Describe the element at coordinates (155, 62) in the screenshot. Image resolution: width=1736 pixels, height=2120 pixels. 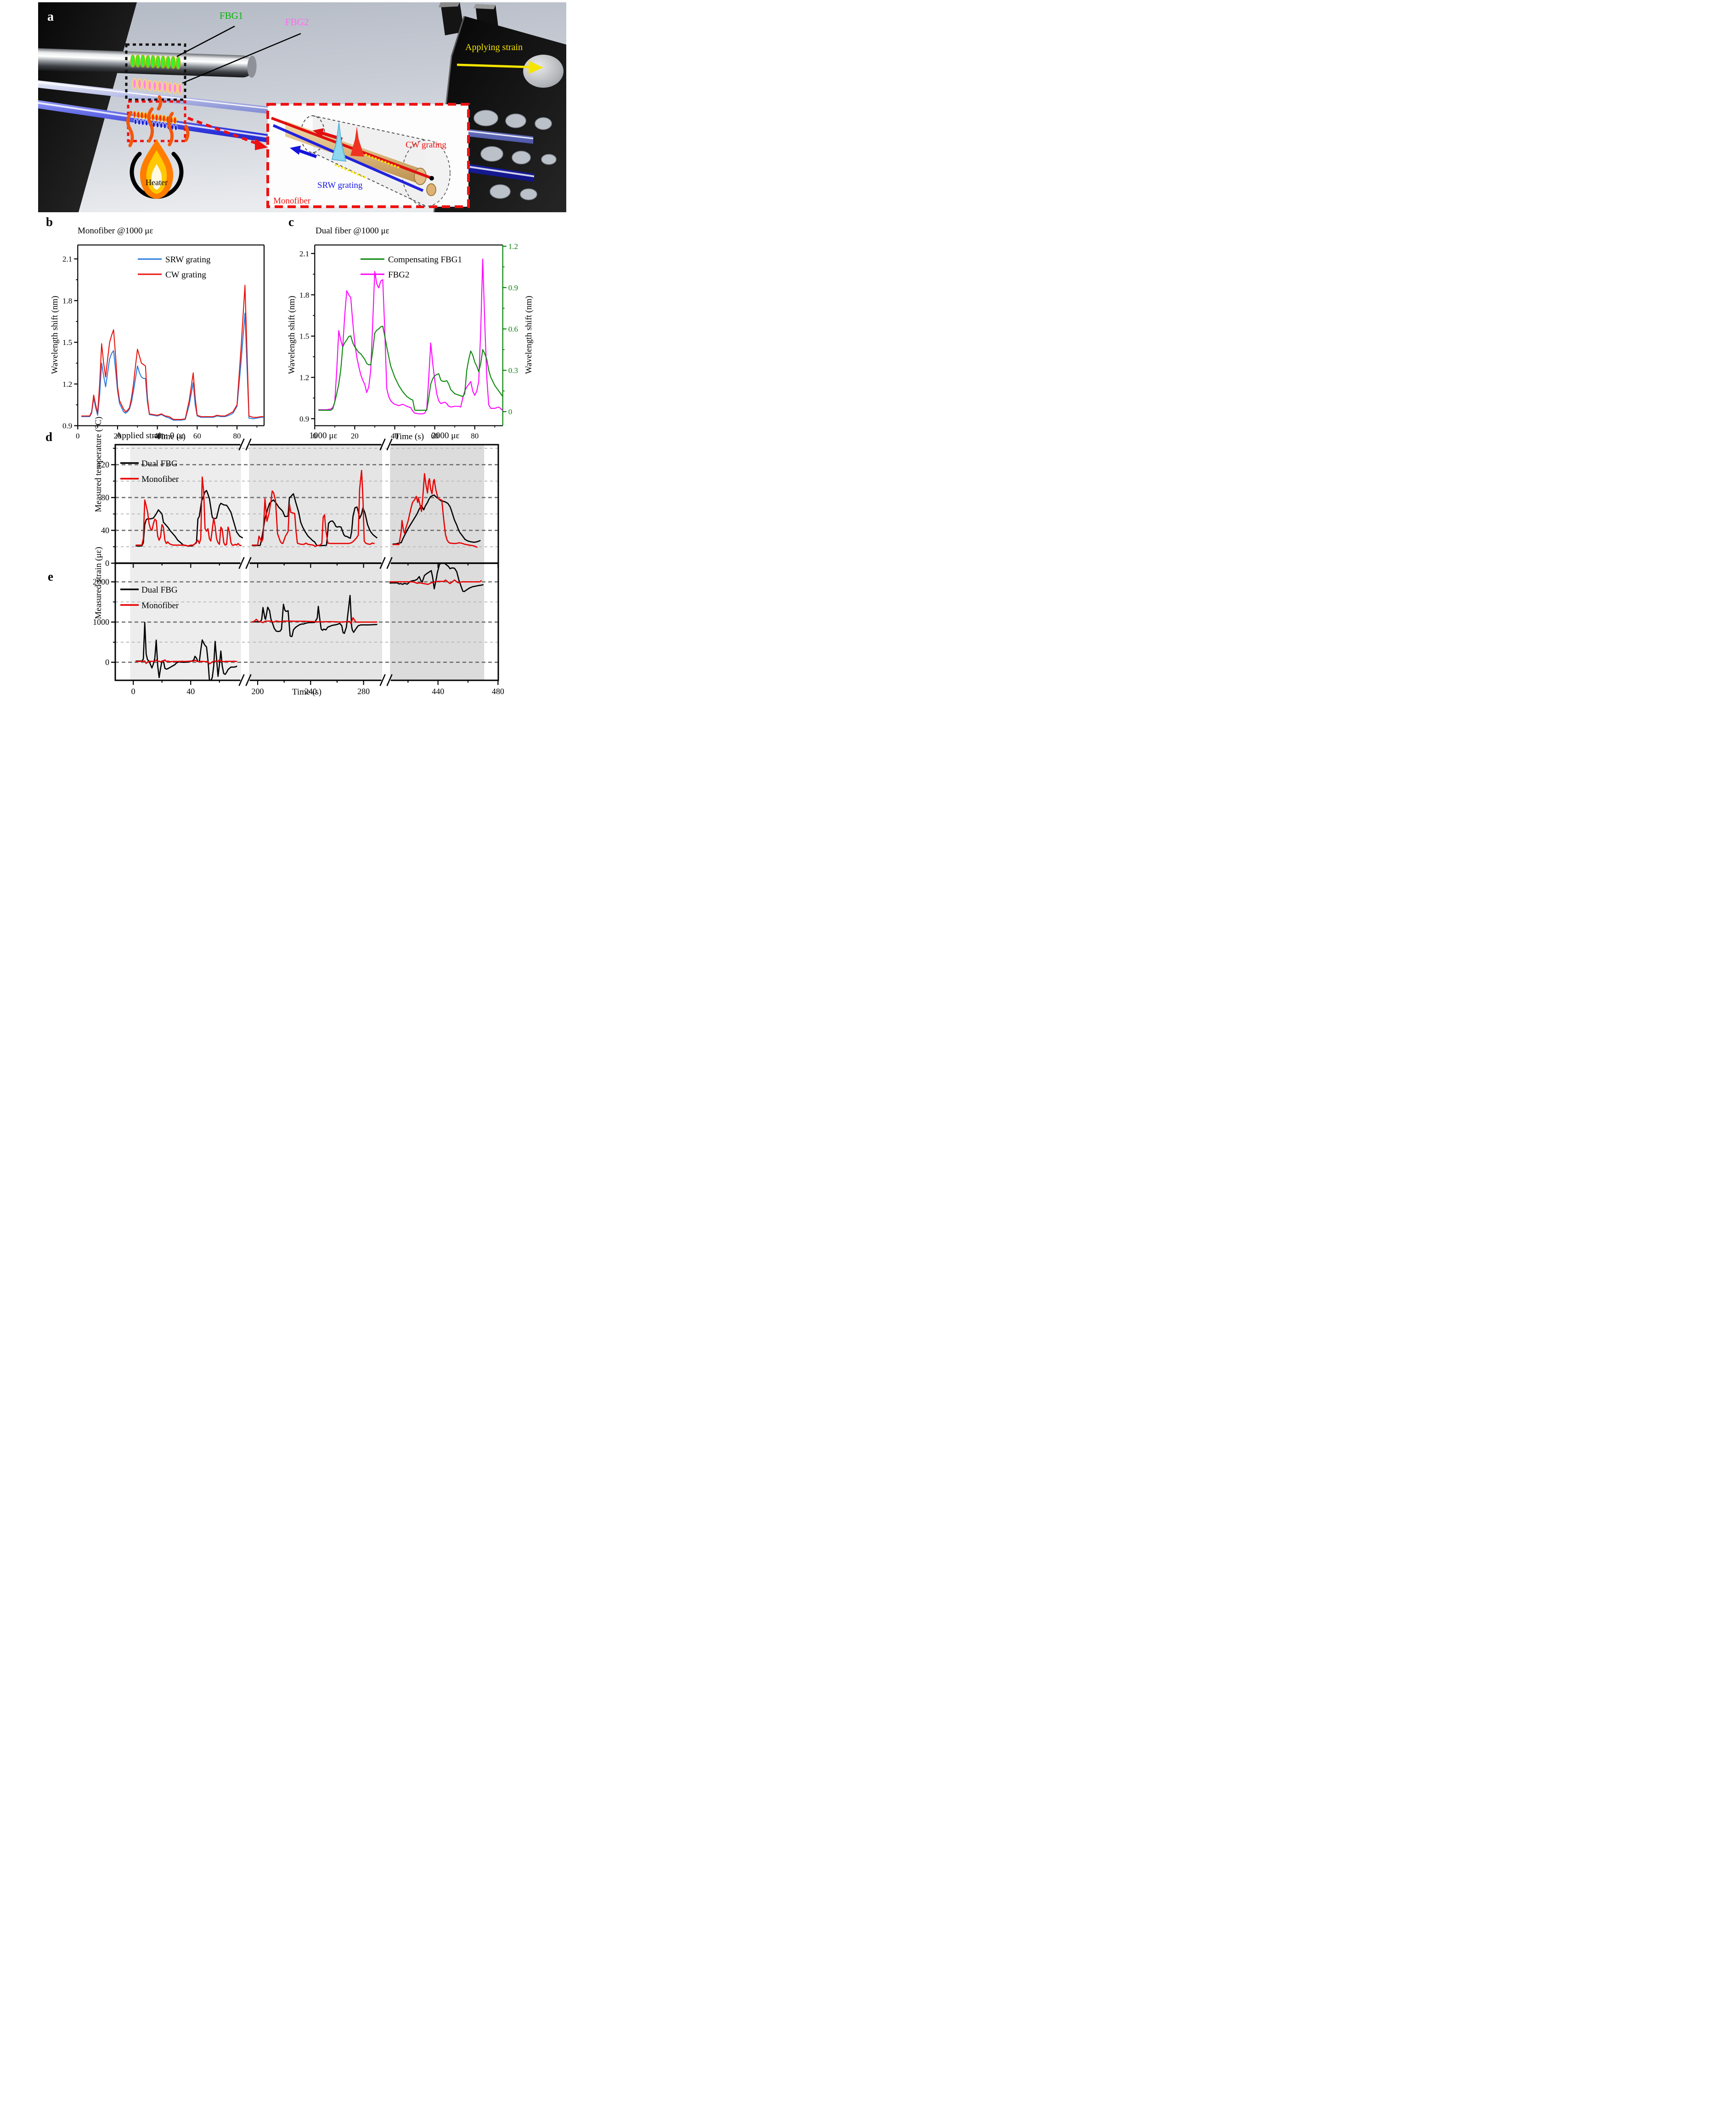
I see `fbg1-grating` at that location.